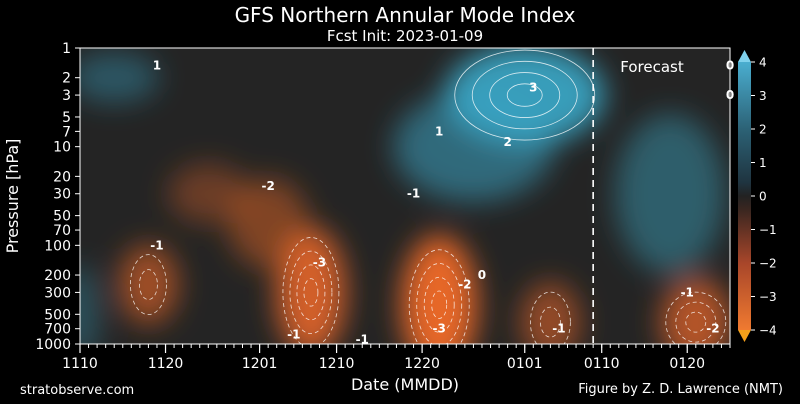 Image resolution: width=800 pixels, height=404 pixels. What do you see at coordinates (66, 79) in the screenshot?
I see `y-tick-label: 2` at bounding box center [66, 79].